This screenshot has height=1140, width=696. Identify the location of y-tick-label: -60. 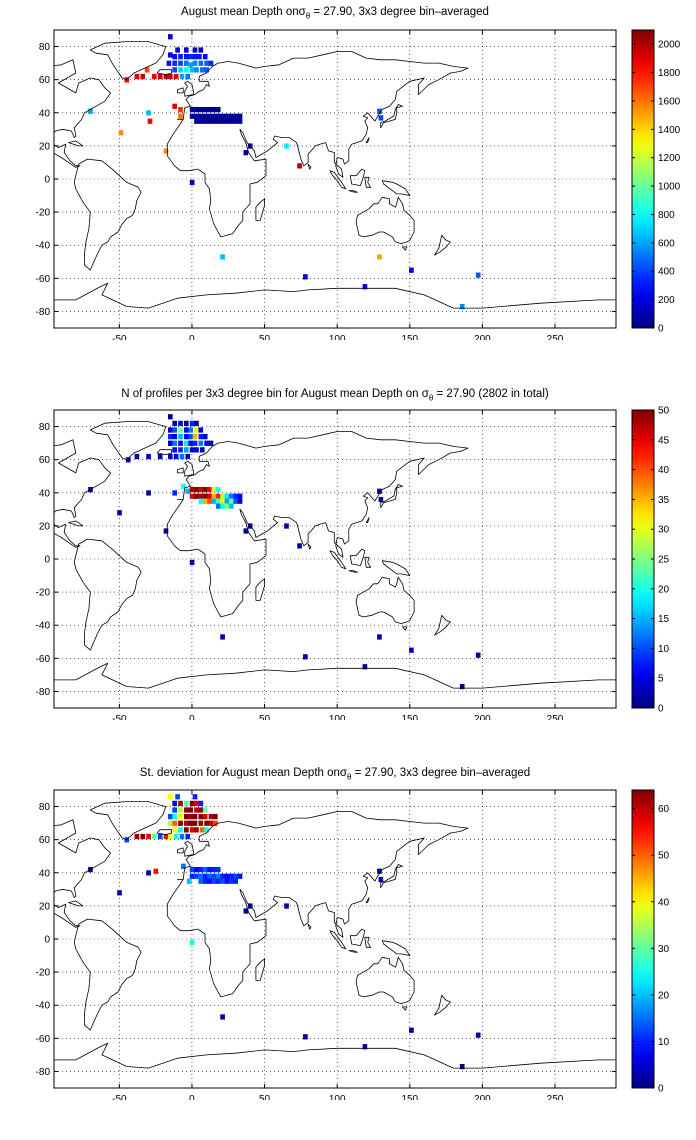
(43, 279).